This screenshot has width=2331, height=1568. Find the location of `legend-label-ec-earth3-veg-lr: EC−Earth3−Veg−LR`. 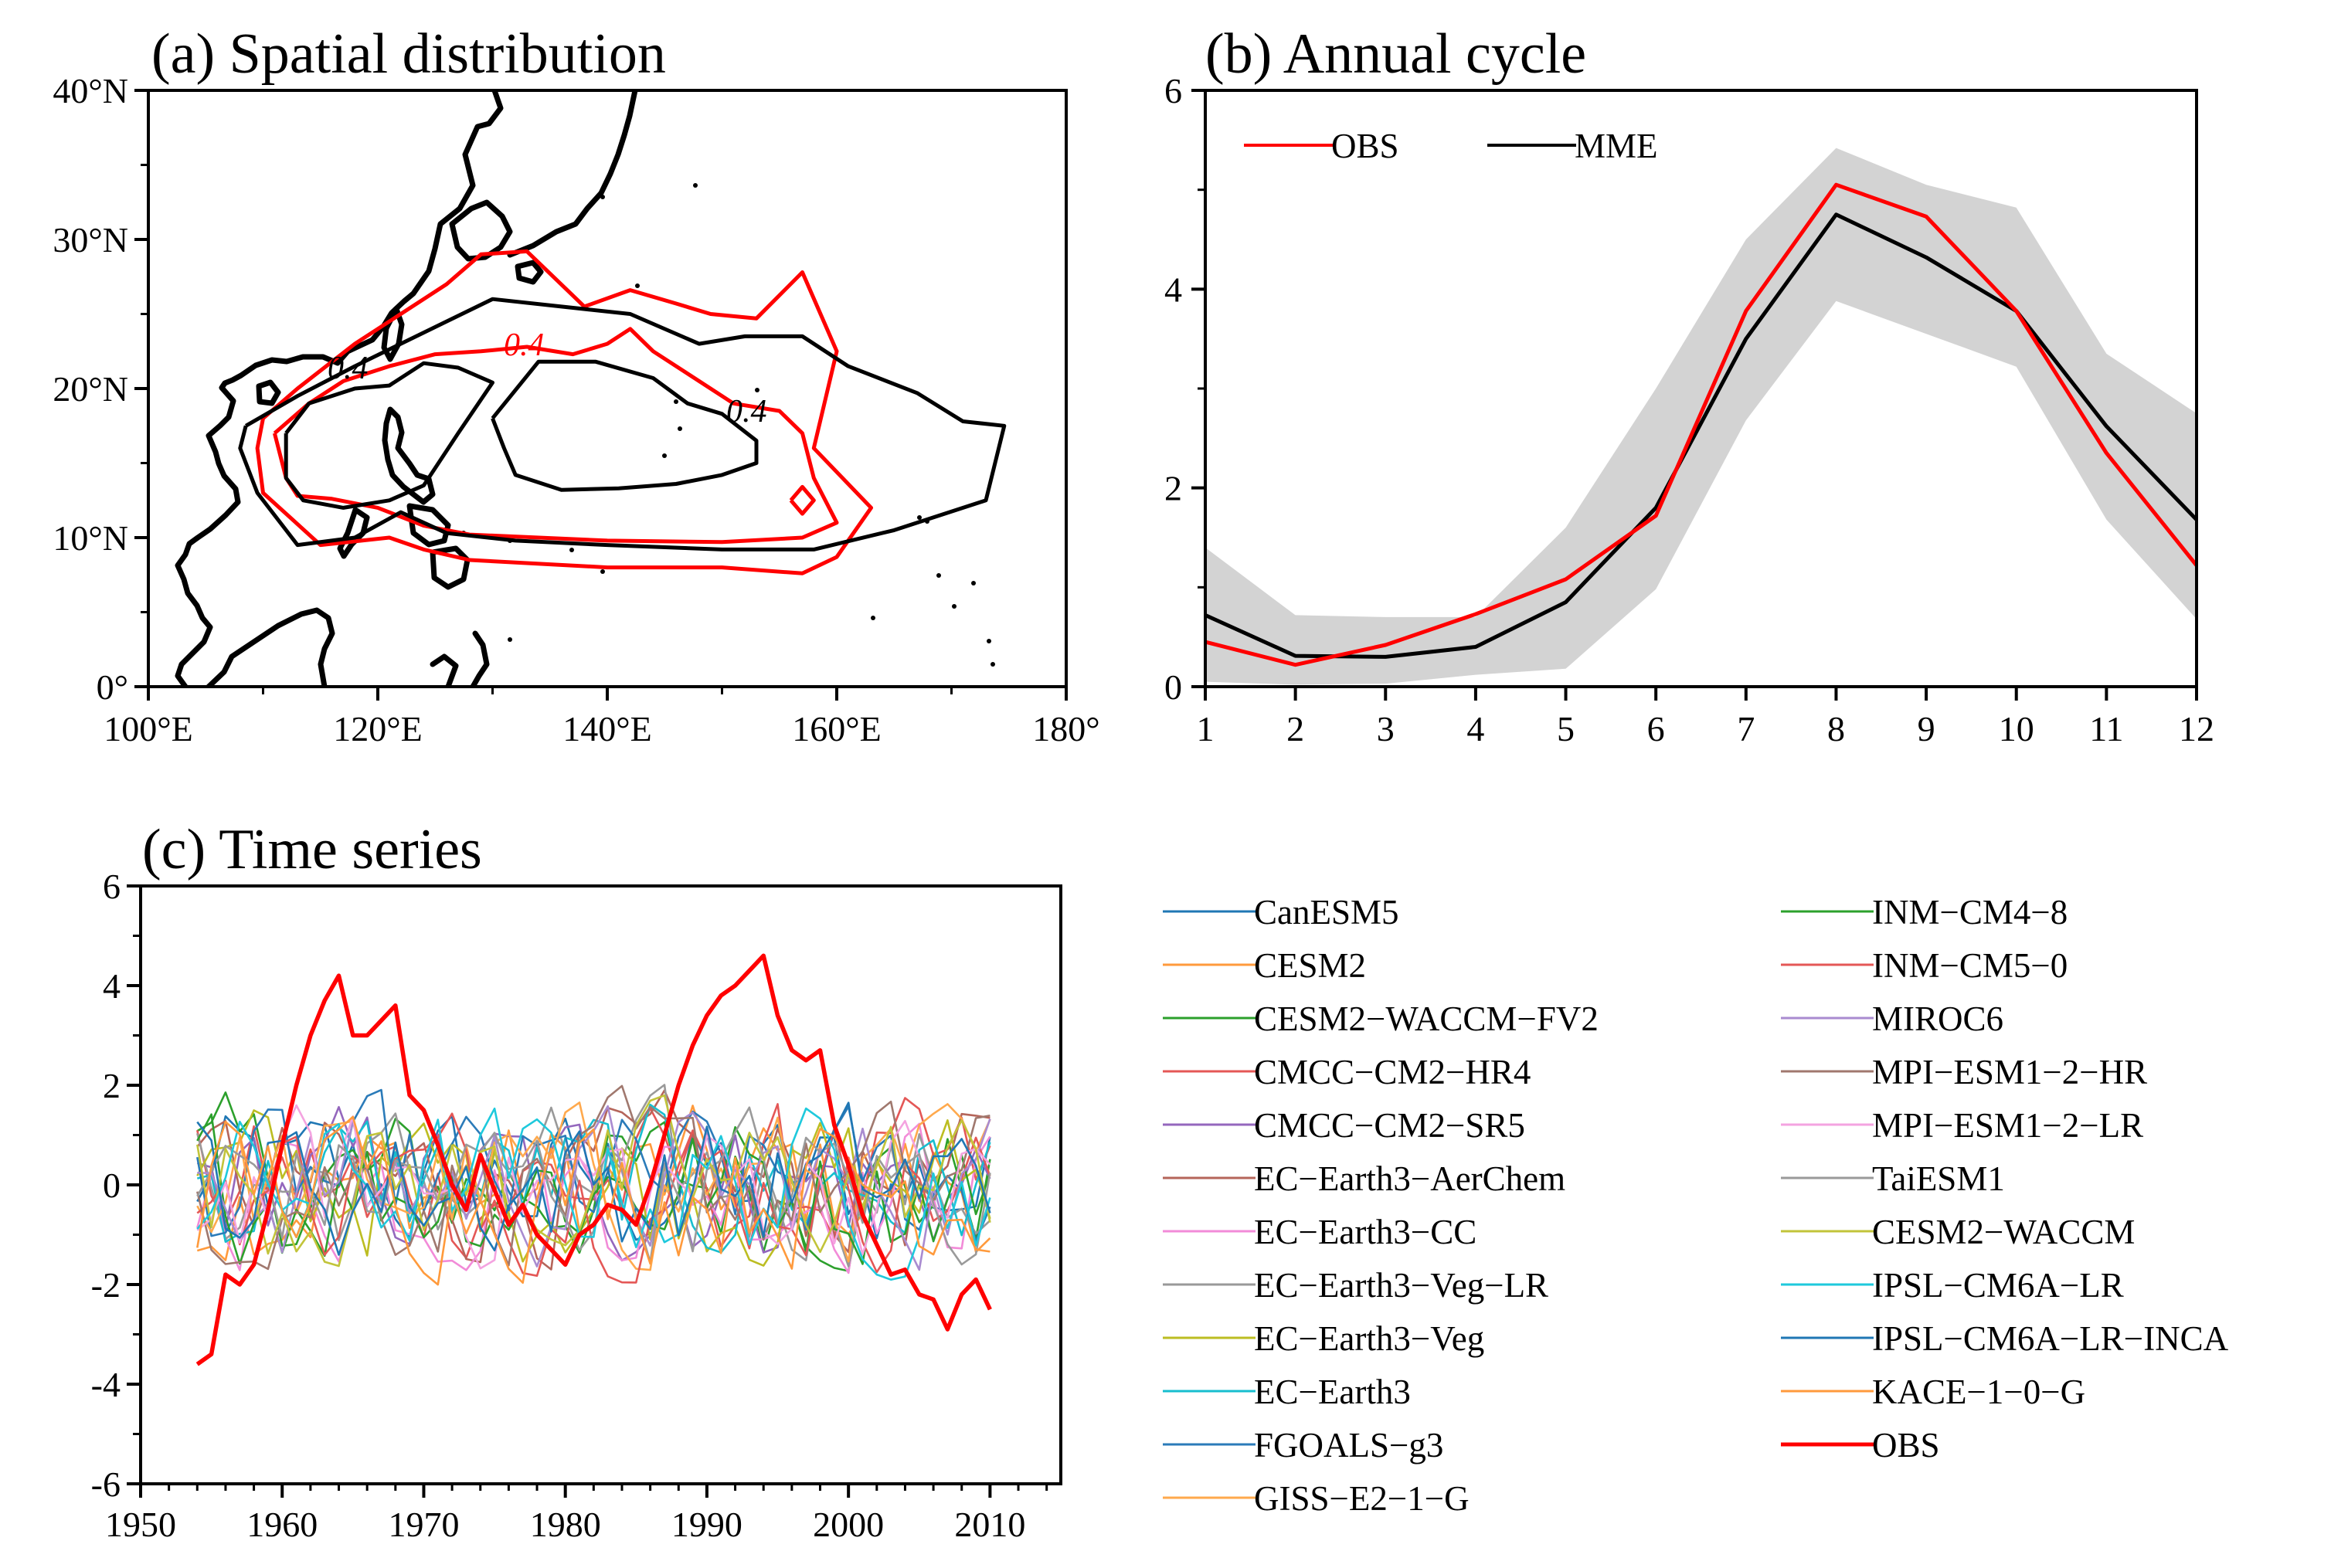

legend-label-ec-earth3-veg-lr: EC−Earth3−Veg−LR is located at coordinates (1401, 1285).